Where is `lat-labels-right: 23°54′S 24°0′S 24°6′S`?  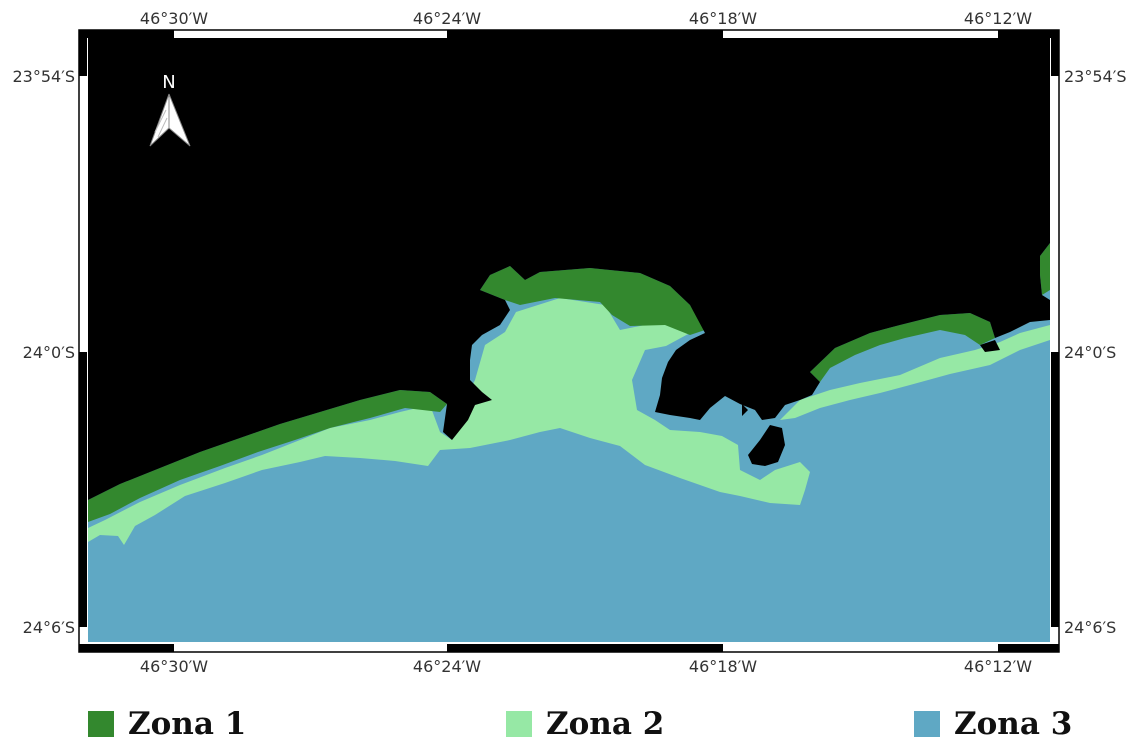 lat-labels-right: 23°54′S 24°0′S 24°6′S is located at coordinates (1095, 352).